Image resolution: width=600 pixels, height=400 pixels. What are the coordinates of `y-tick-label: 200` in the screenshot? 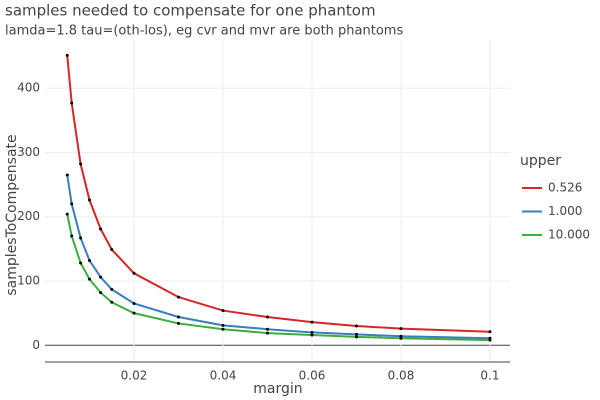 It's located at (28, 216).